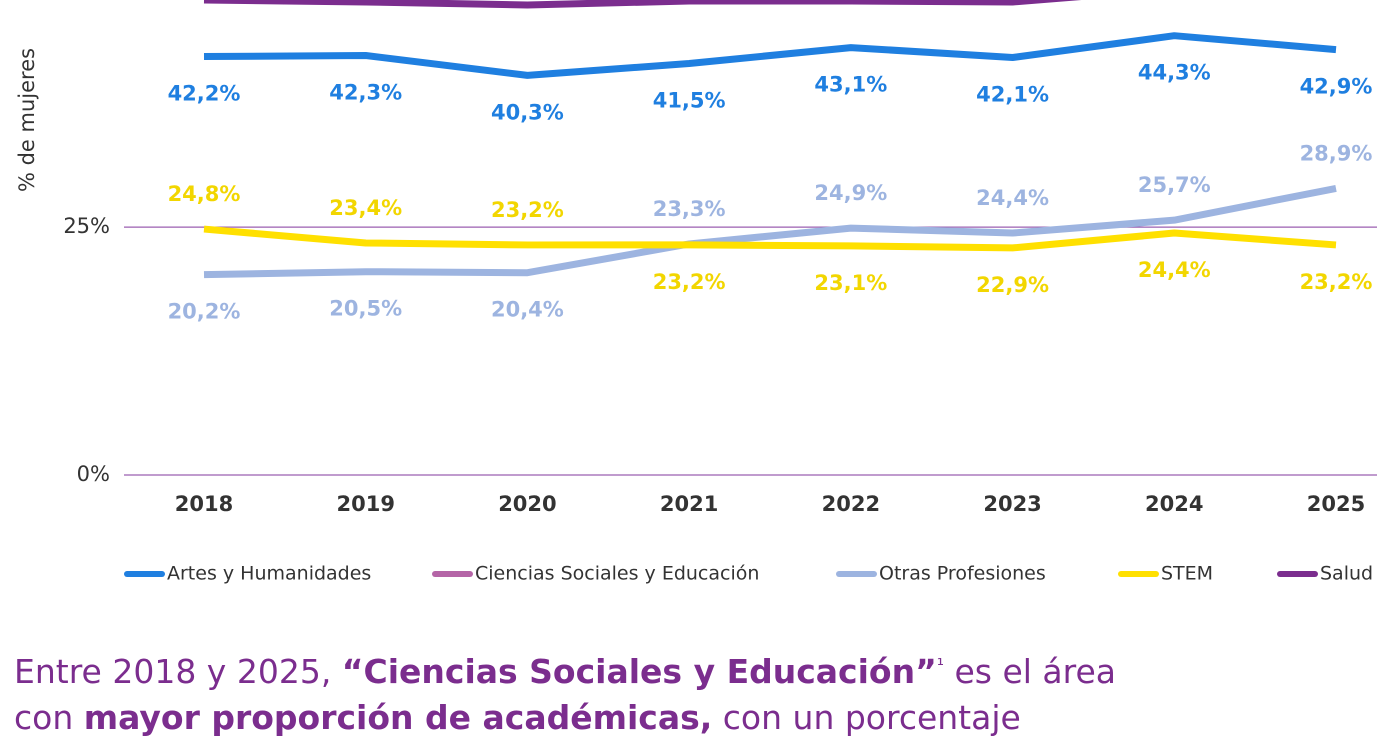 This screenshot has width=1377, height=750. What do you see at coordinates (365, 309) in the screenshot?
I see `data-label: 20,5%` at bounding box center [365, 309].